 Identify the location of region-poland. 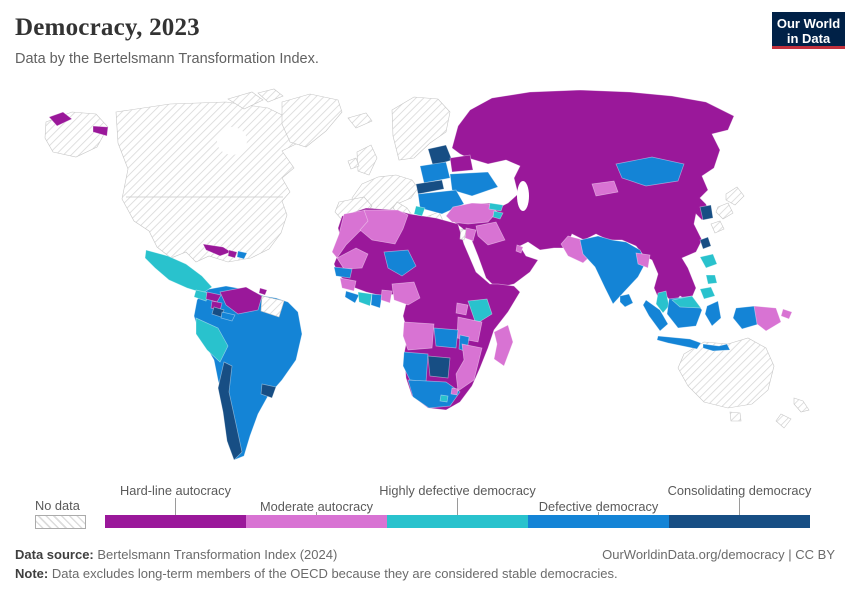
(435, 172).